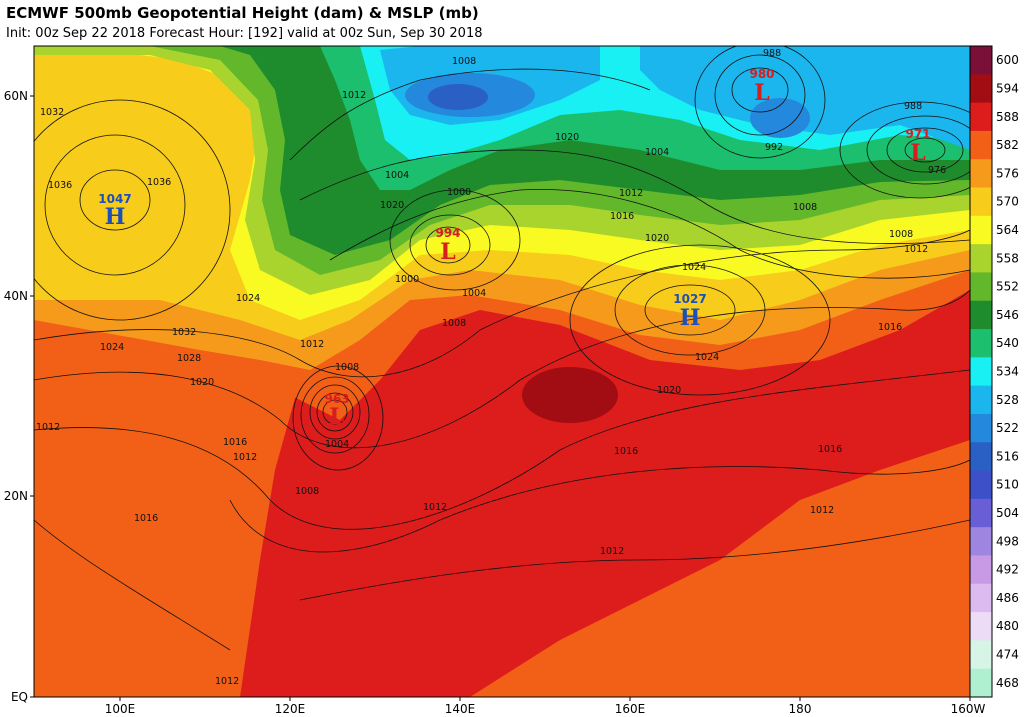  I want to click on isobar-label: 1000, so click(459, 192).